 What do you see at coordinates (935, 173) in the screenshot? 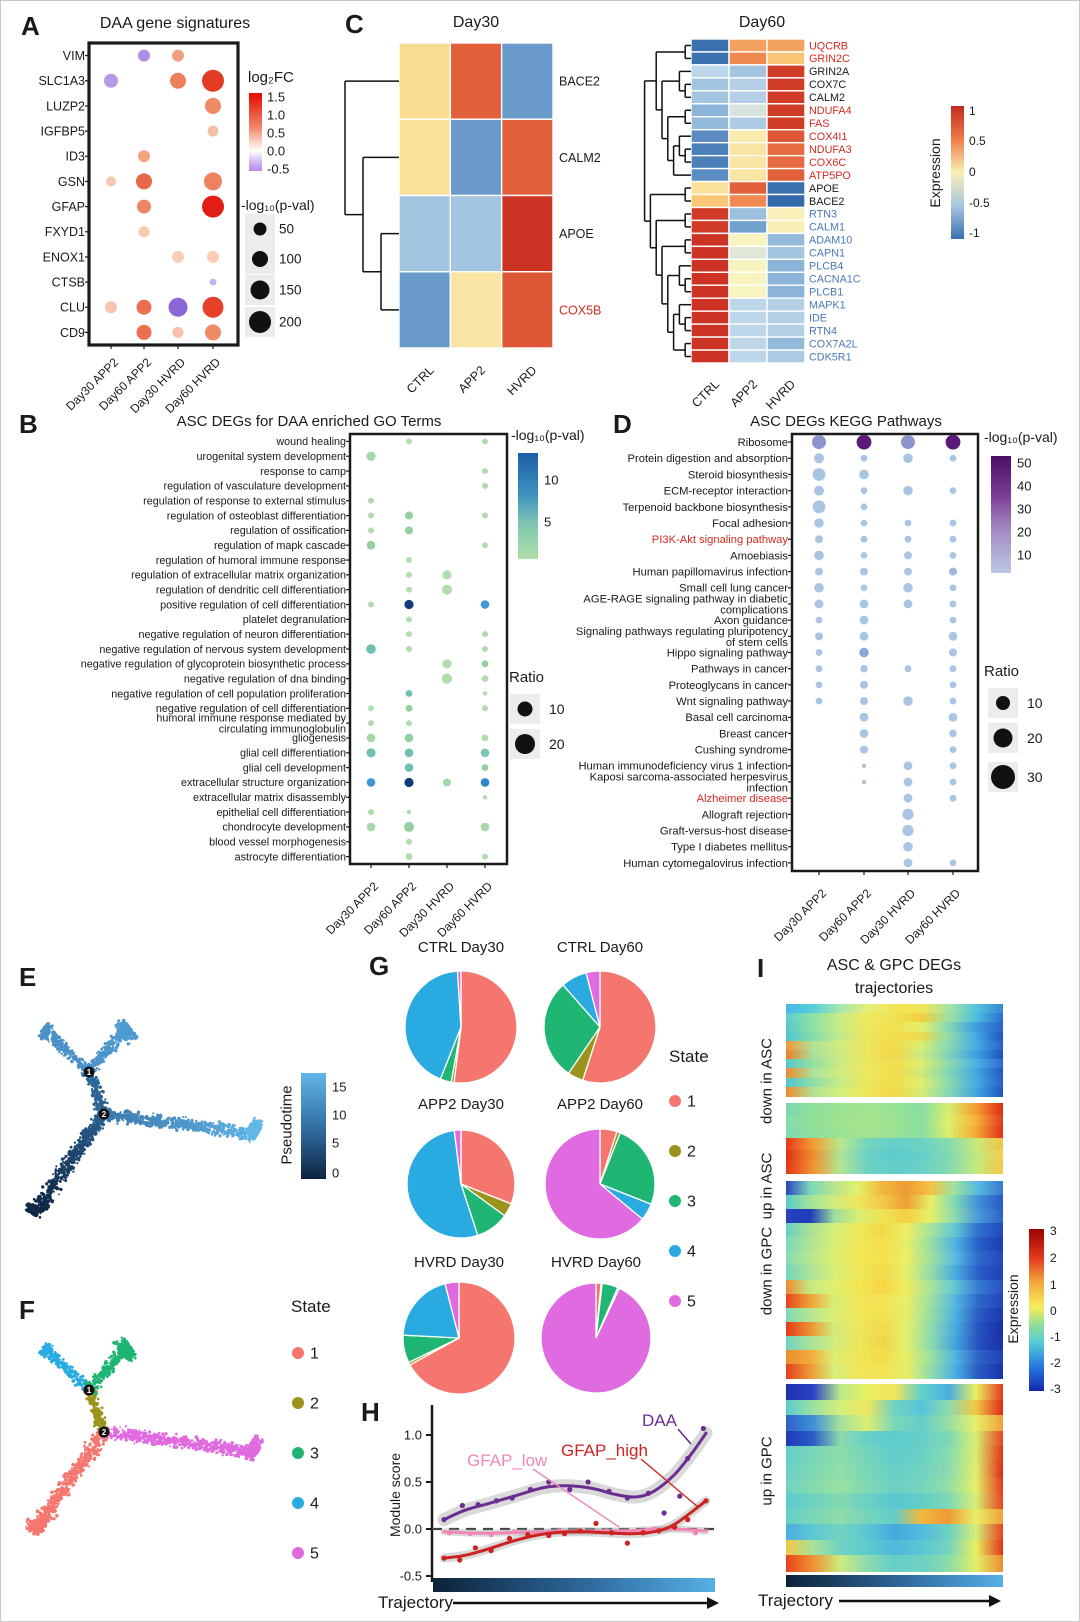
I see `expression-colorbar-title-c: Expression` at bounding box center [935, 173].